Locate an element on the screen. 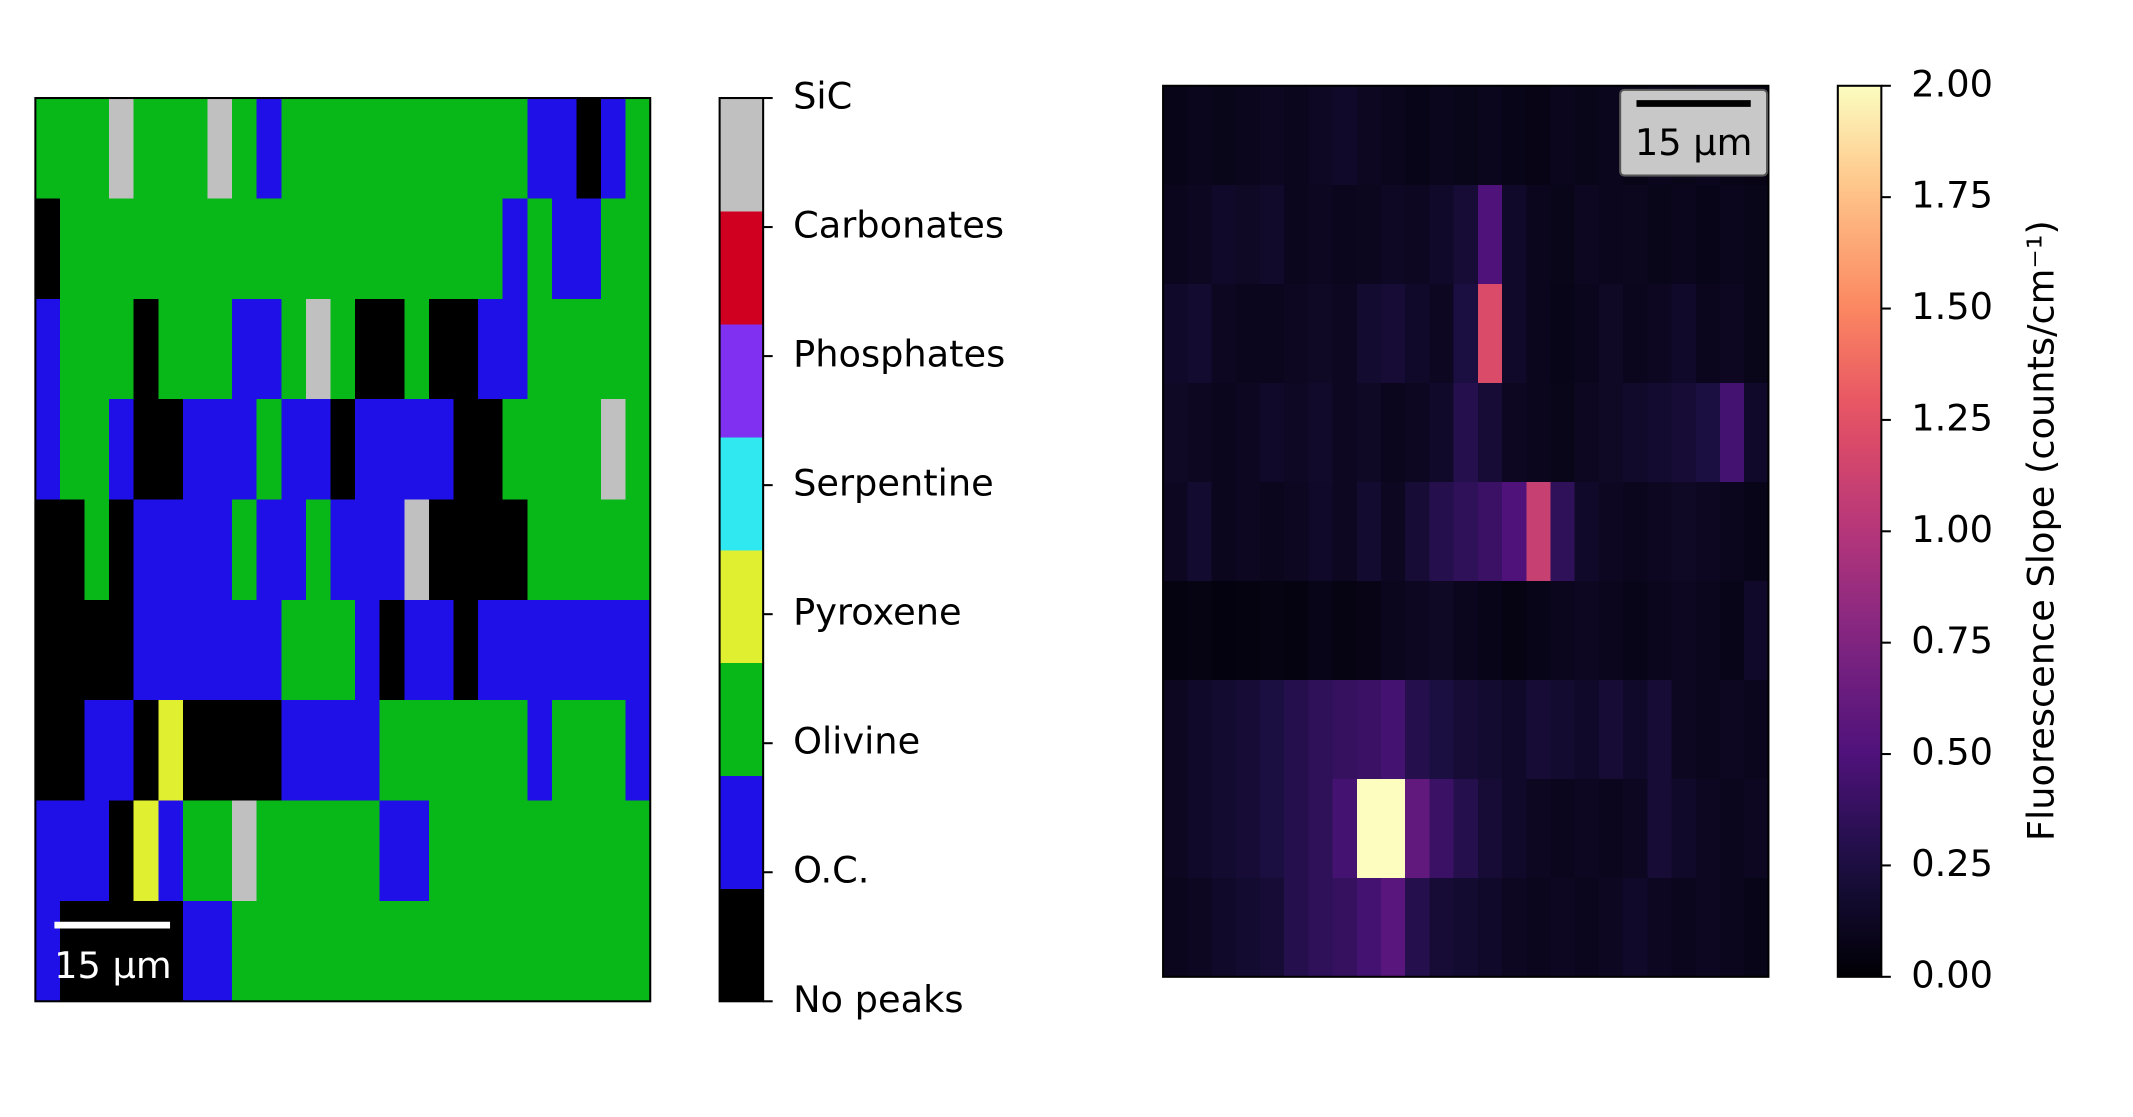 Image resolution: width=2133 pixels, height=1117 pixels. colorbar-frame is located at coordinates (741, 550).